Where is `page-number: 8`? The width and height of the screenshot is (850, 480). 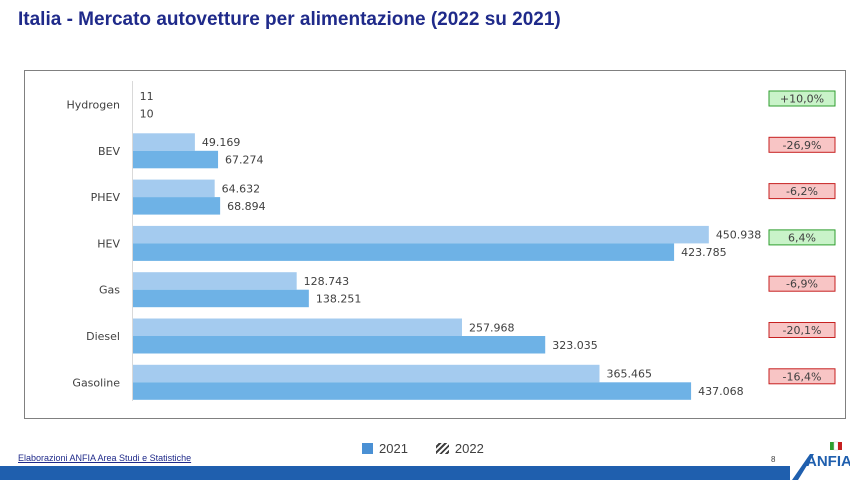 page-number: 8 is located at coordinates (773, 459).